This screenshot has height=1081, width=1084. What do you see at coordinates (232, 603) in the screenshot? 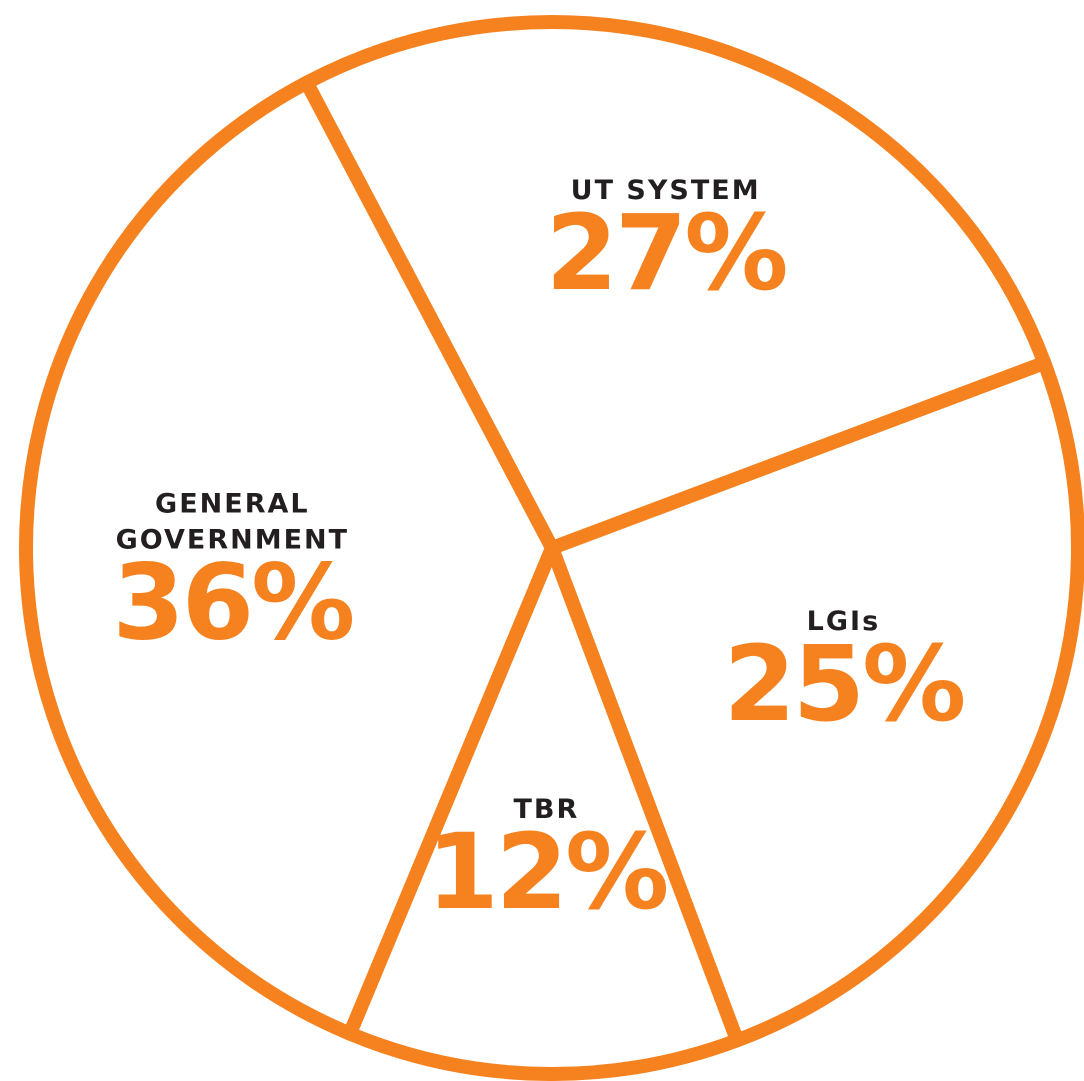
I see `value-label: 36%` at bounding box center [232, 603].